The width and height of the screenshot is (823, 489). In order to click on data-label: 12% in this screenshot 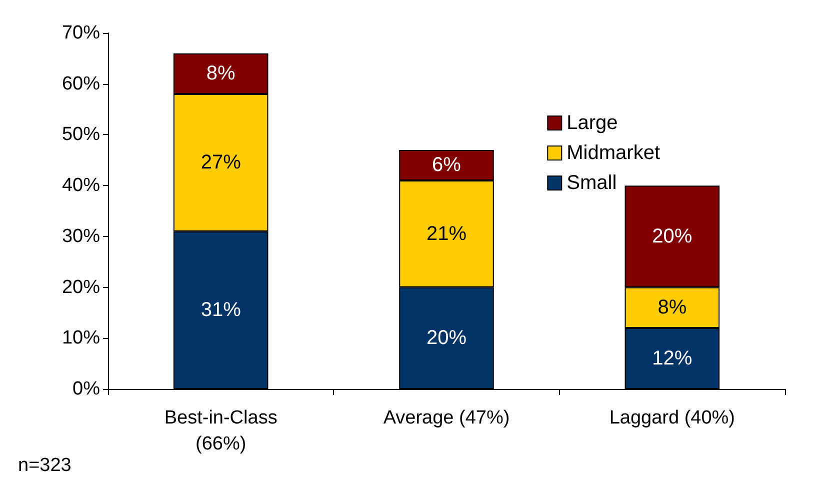, I will do `click(672, 358)`.